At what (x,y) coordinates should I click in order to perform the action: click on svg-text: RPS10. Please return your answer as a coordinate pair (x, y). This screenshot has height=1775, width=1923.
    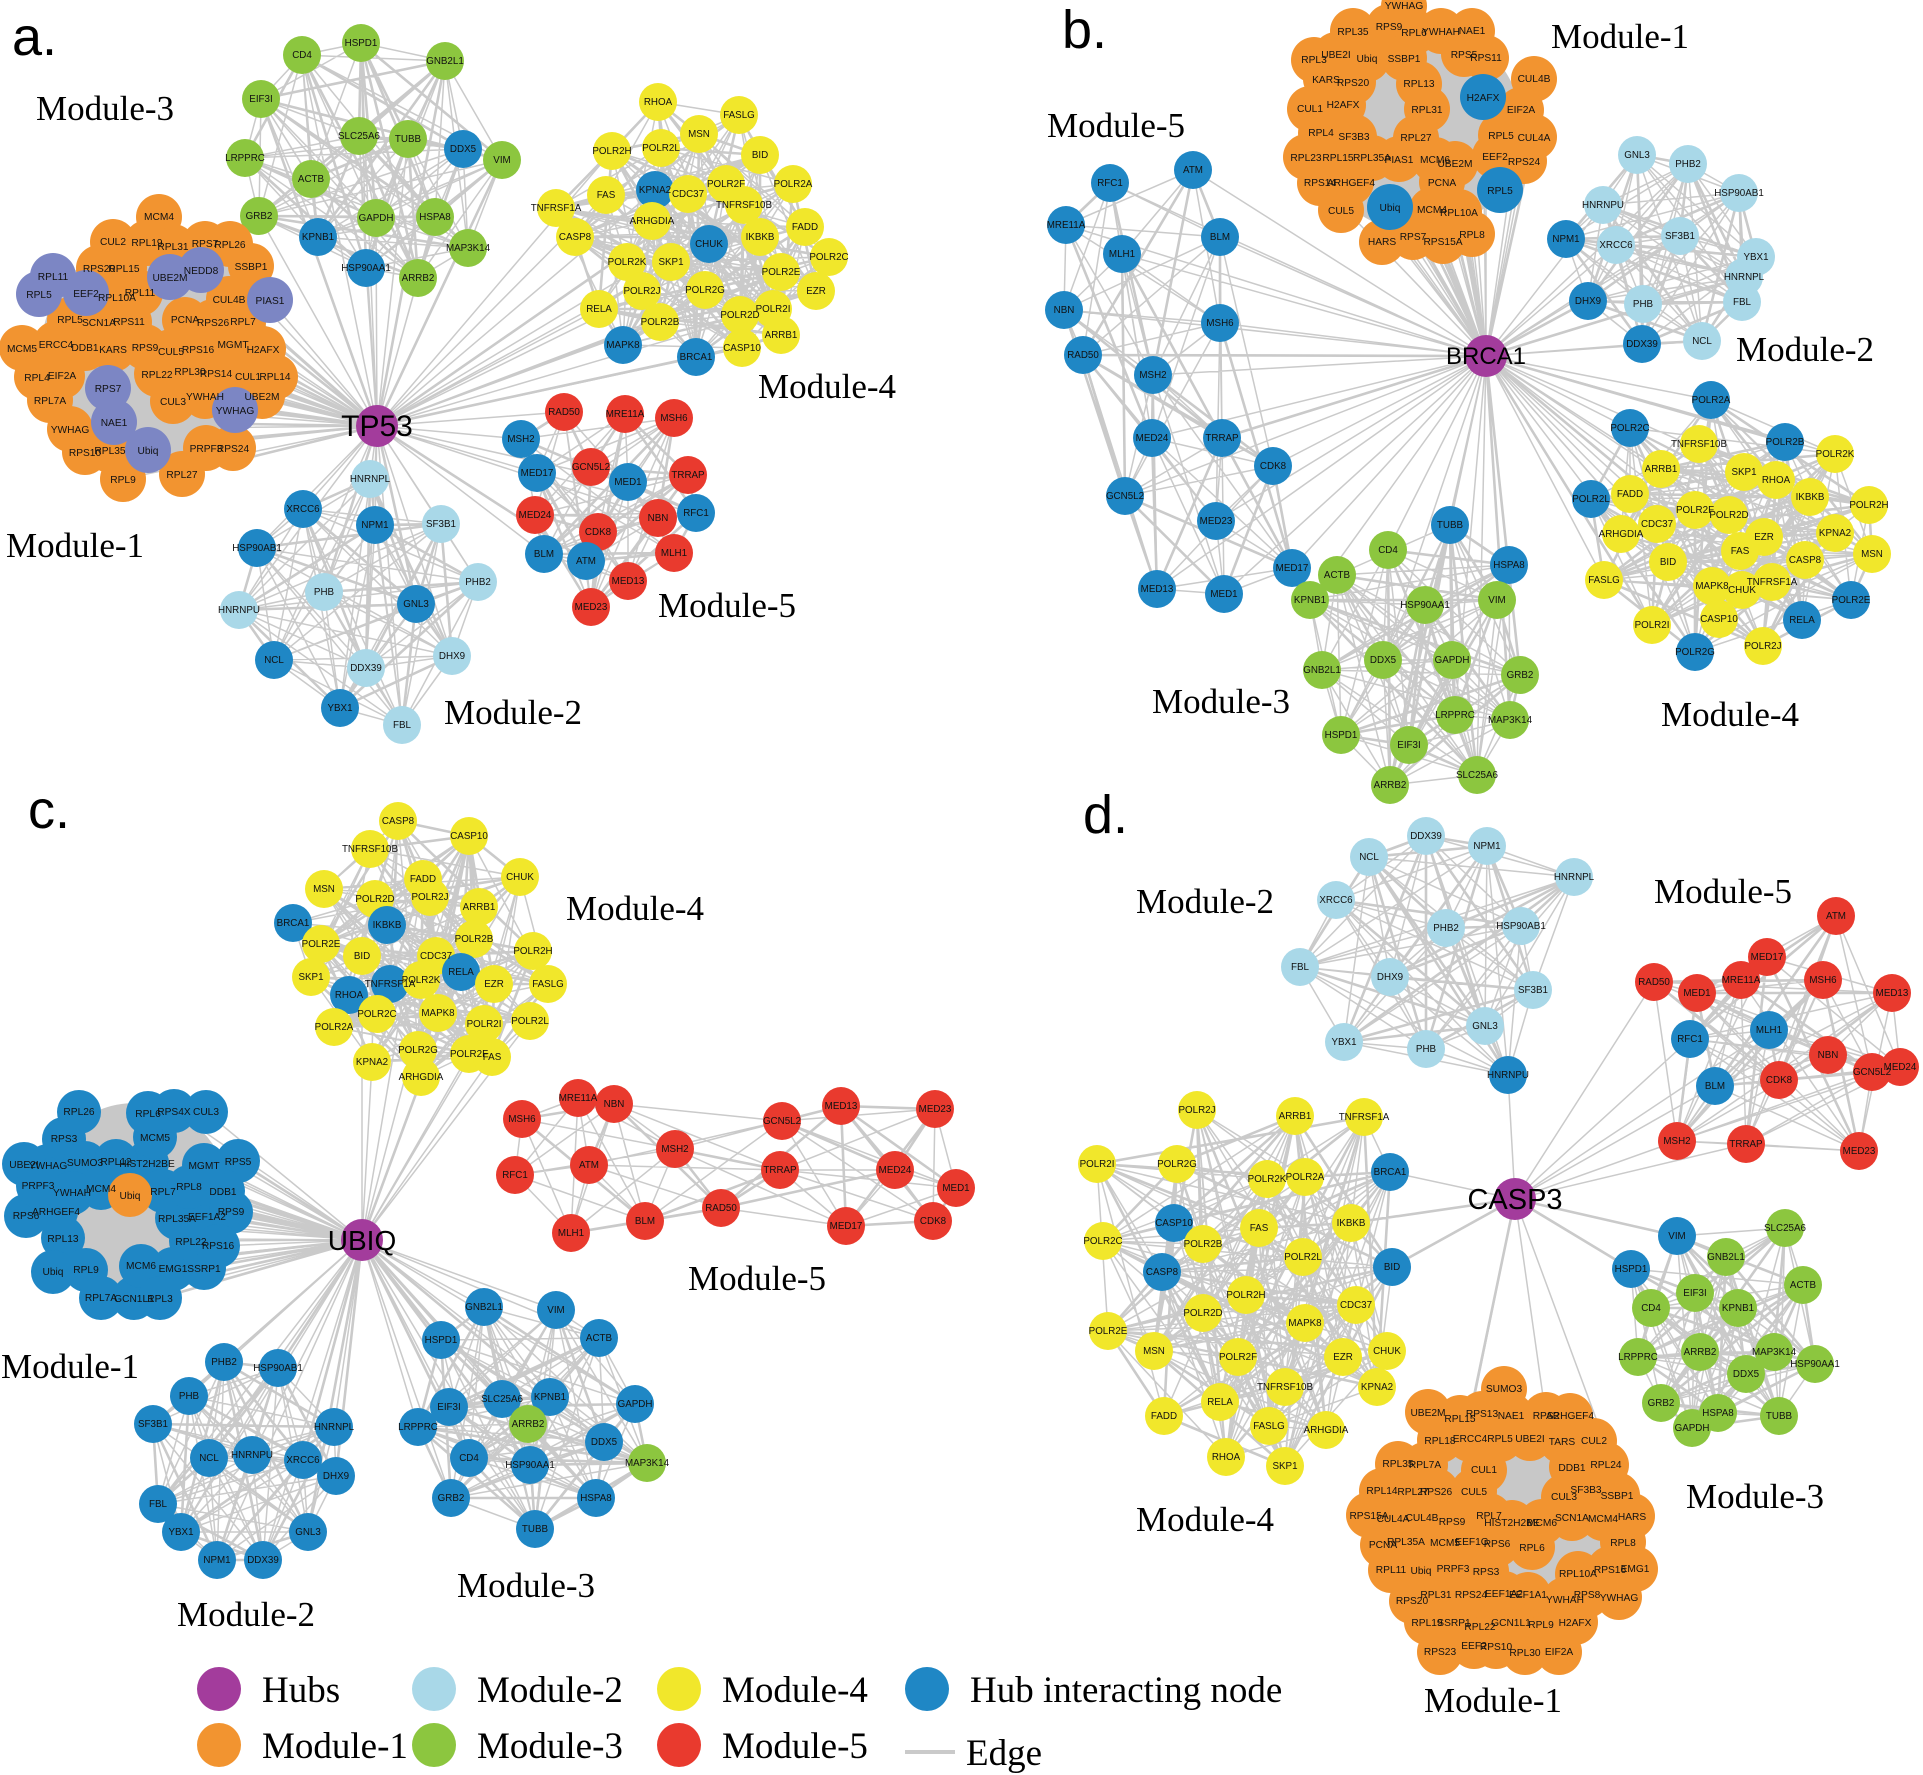
    Looking at the image, I should click on (1496, 1647).